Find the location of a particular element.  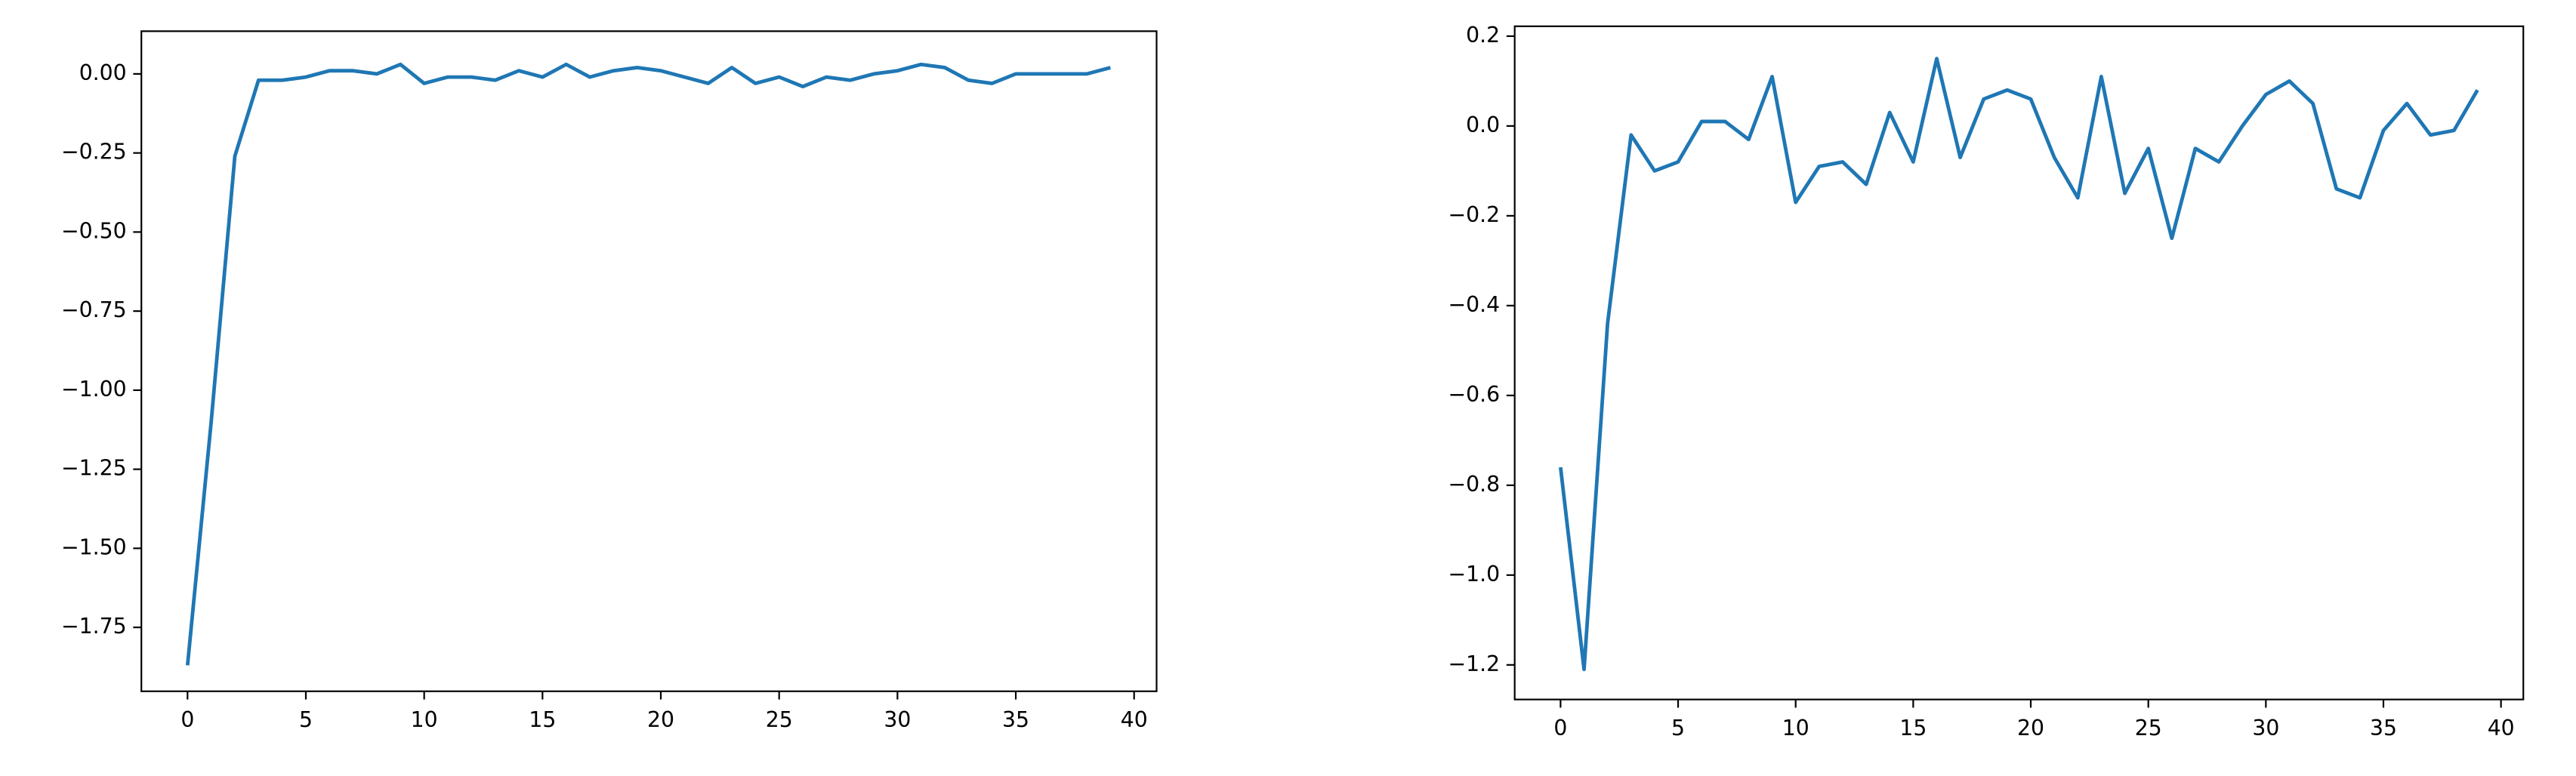

y-tick-label: −0.6 is located at coordinates (1474, 394).